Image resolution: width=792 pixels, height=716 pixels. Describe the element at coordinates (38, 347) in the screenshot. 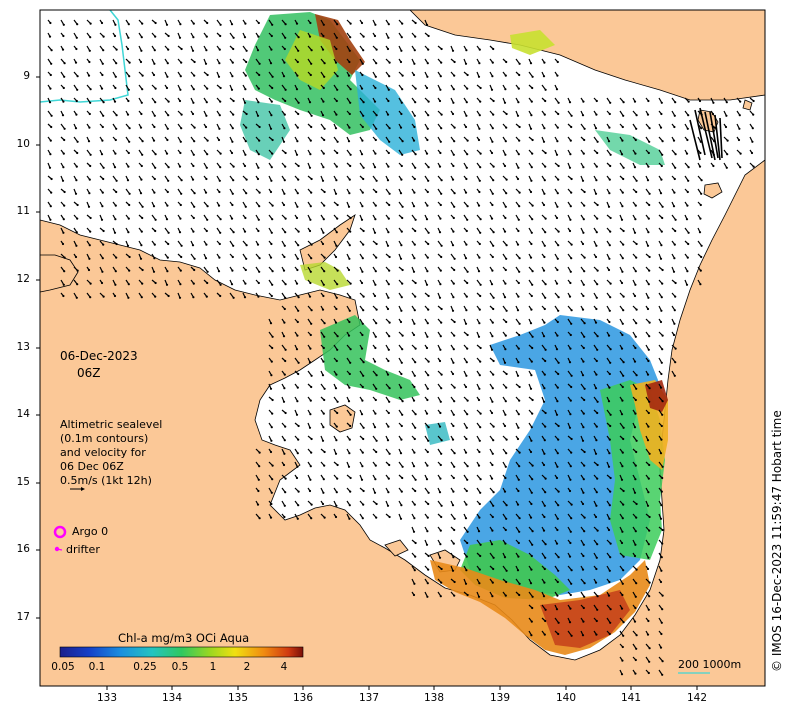

I see `lat-tick-marks` at that location.